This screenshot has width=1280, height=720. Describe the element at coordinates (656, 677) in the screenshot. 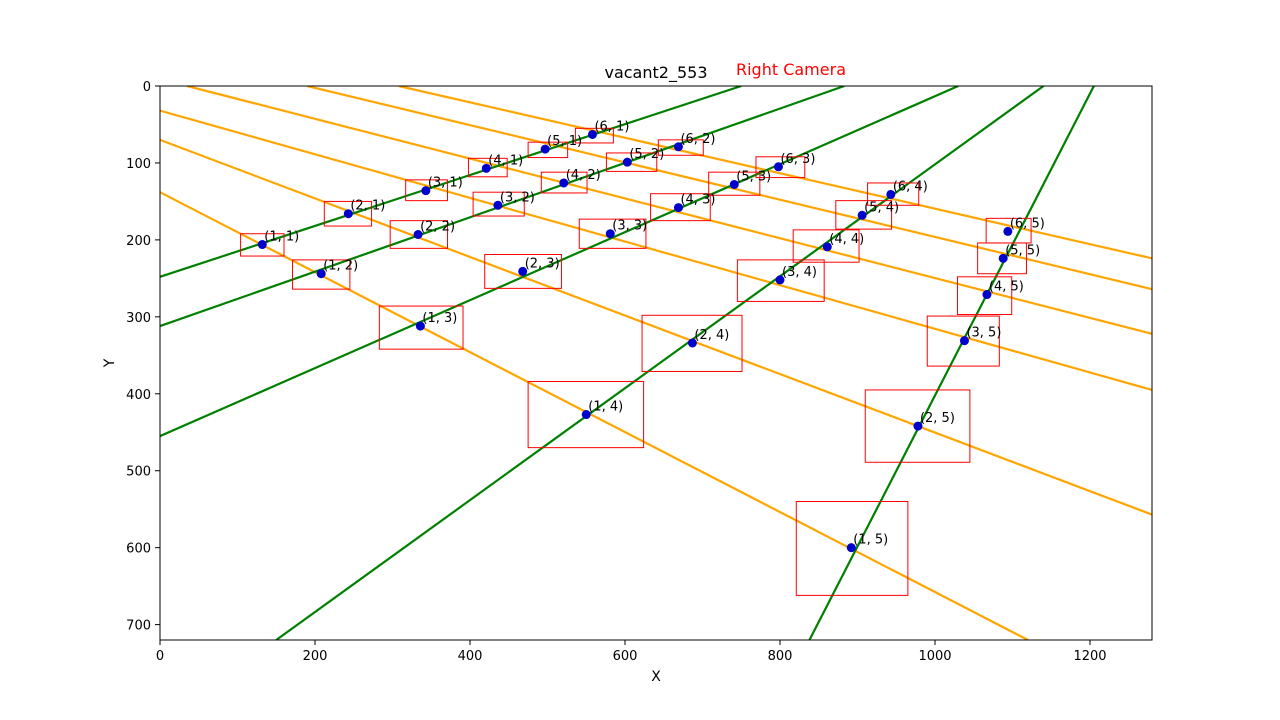

I see `x-axis-label: X` at that location.